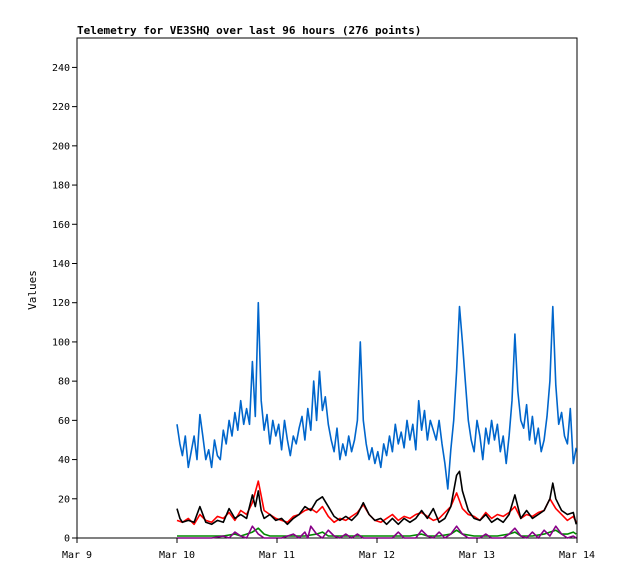 The width and height of the screenshot is (618, 579). Describe the element at coordinates (177, 555) in the screenshot. I see `x-tick-label: Mar 10` at that location.